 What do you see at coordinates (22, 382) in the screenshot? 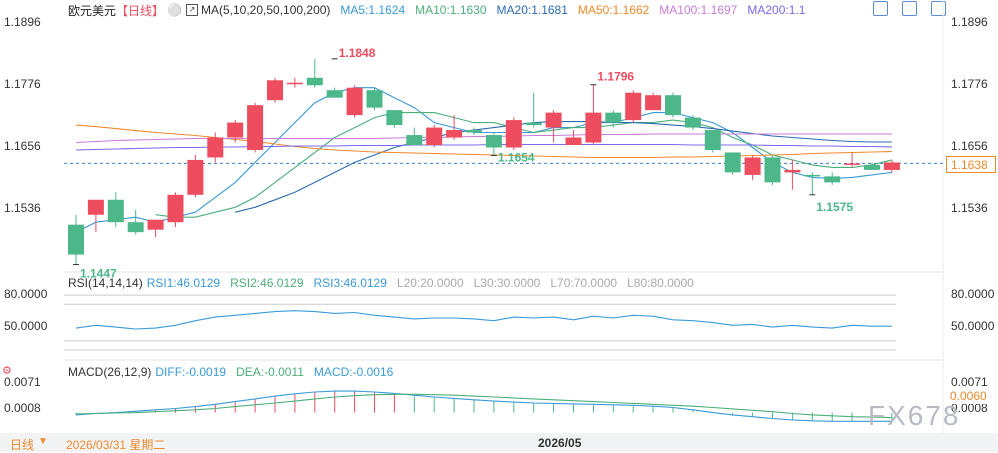
I see `macd-axis-left-1: 0.0071` at bounding box center [22, 382].